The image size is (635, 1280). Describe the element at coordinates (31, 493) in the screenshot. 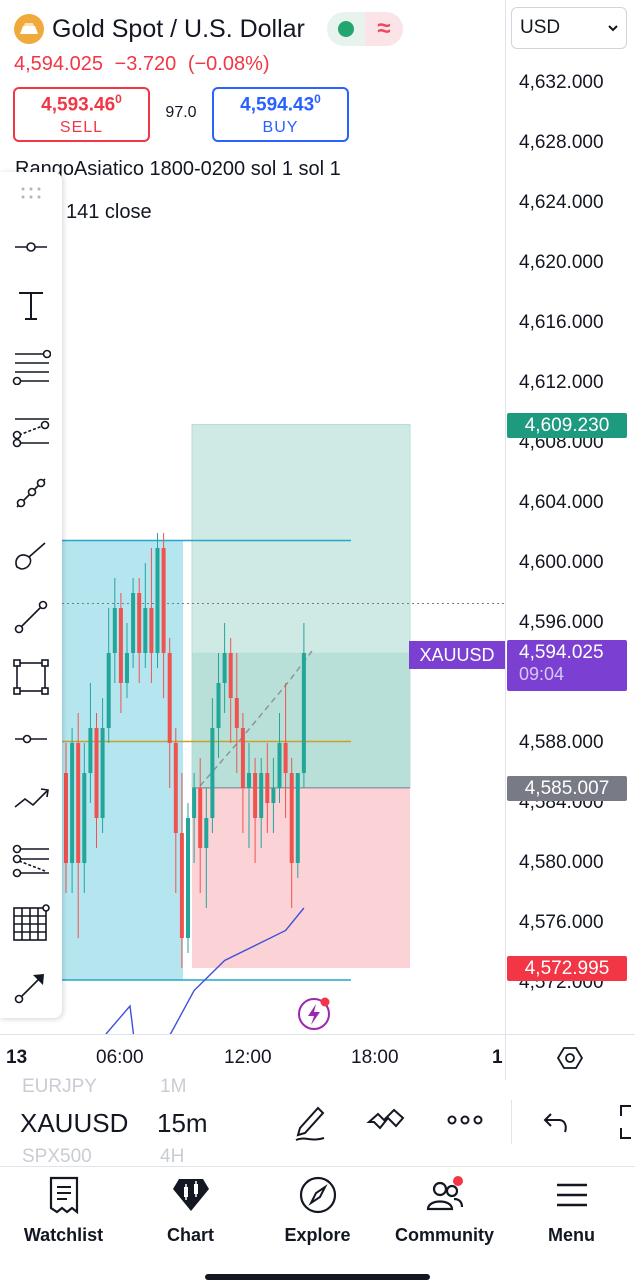

I see `trend-channel-icon` at that location.